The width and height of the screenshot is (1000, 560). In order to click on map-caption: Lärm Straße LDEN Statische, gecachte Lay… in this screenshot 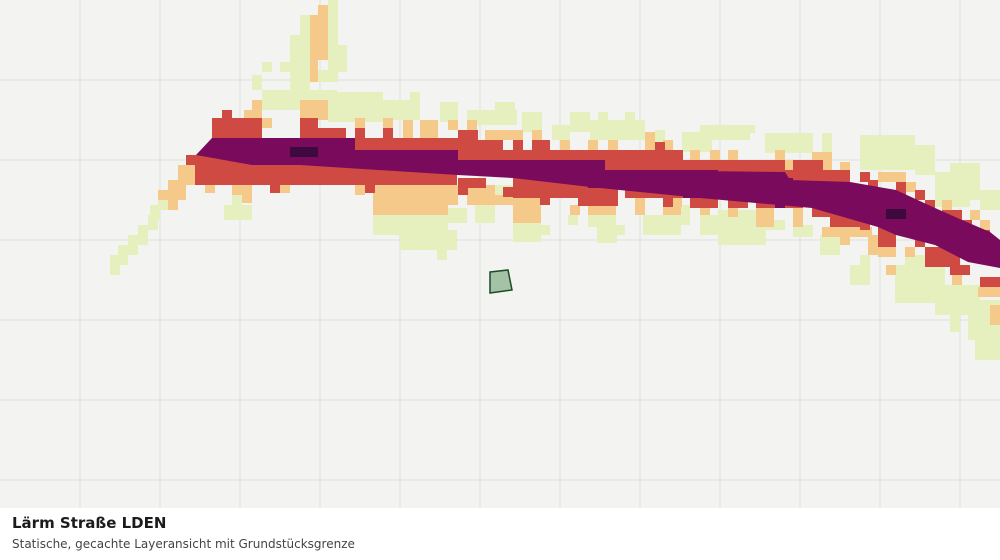, I will do `click(500, 534)`.